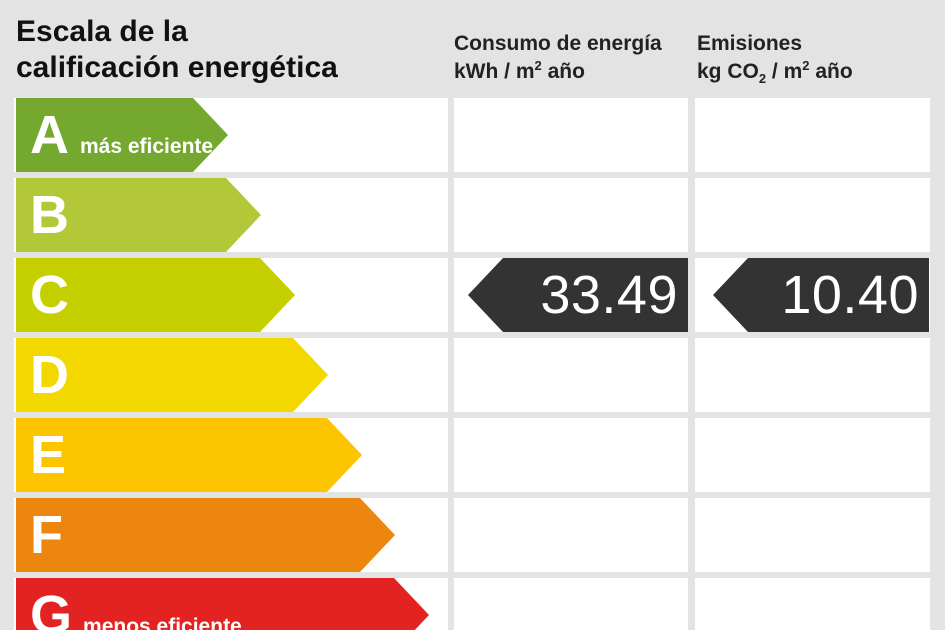 This screenshot has height=630, width=945. I want to click on emisiones-value-arrow: 10.40, so click(821, 295).